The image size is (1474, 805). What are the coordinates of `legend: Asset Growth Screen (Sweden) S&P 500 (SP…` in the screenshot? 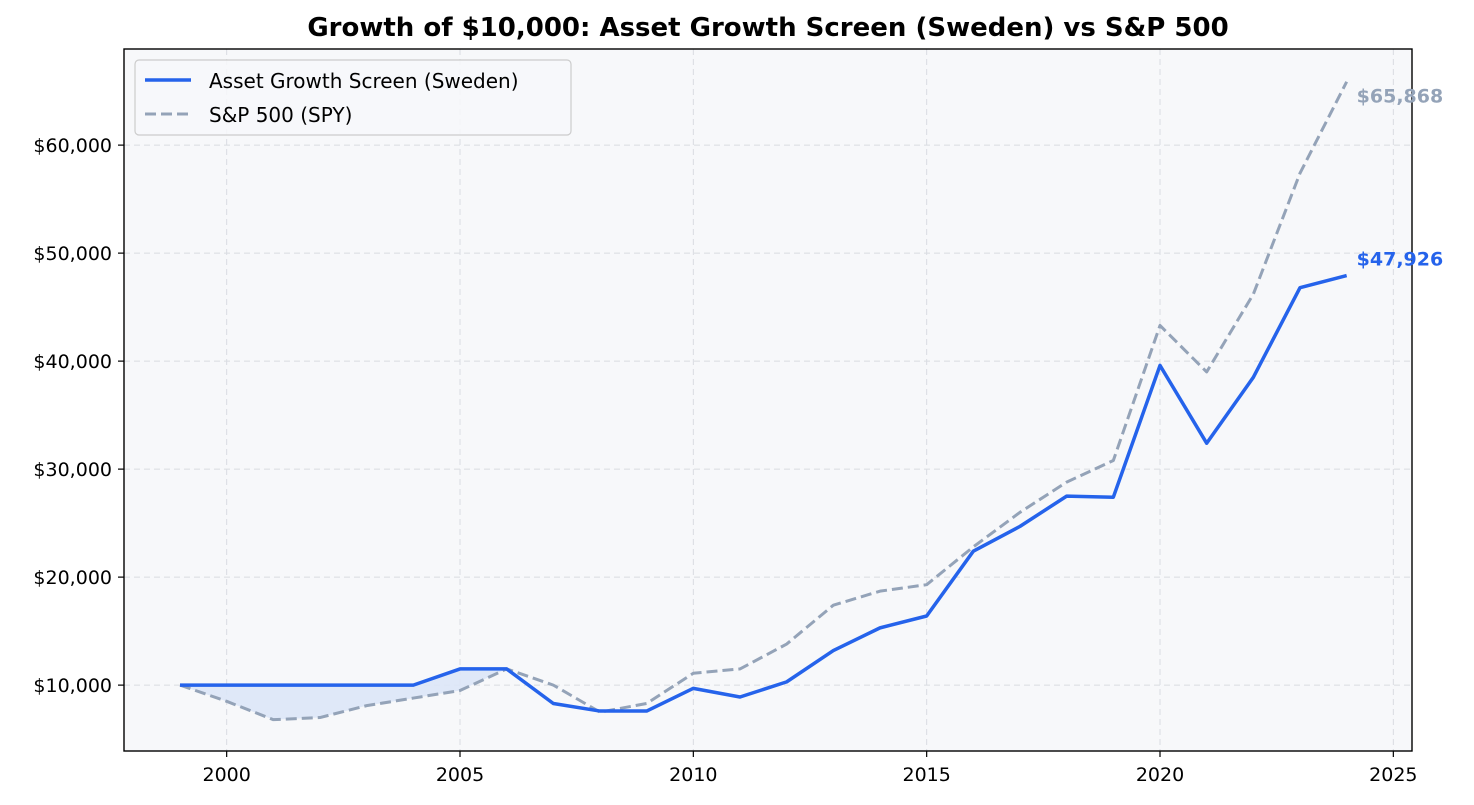 It's located at (353, 97).